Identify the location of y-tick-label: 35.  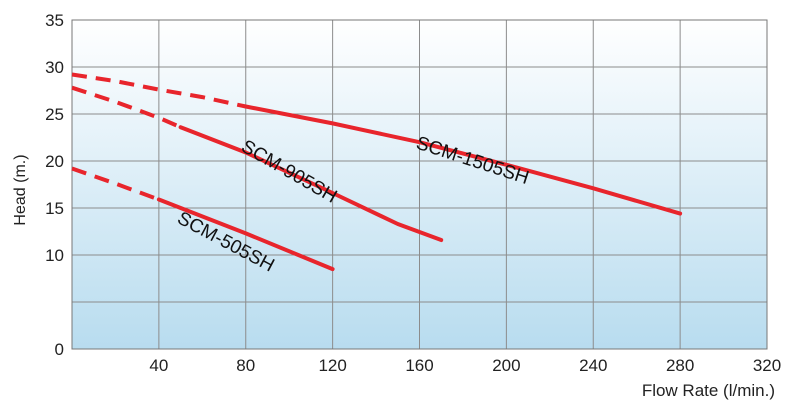
(54, 20).